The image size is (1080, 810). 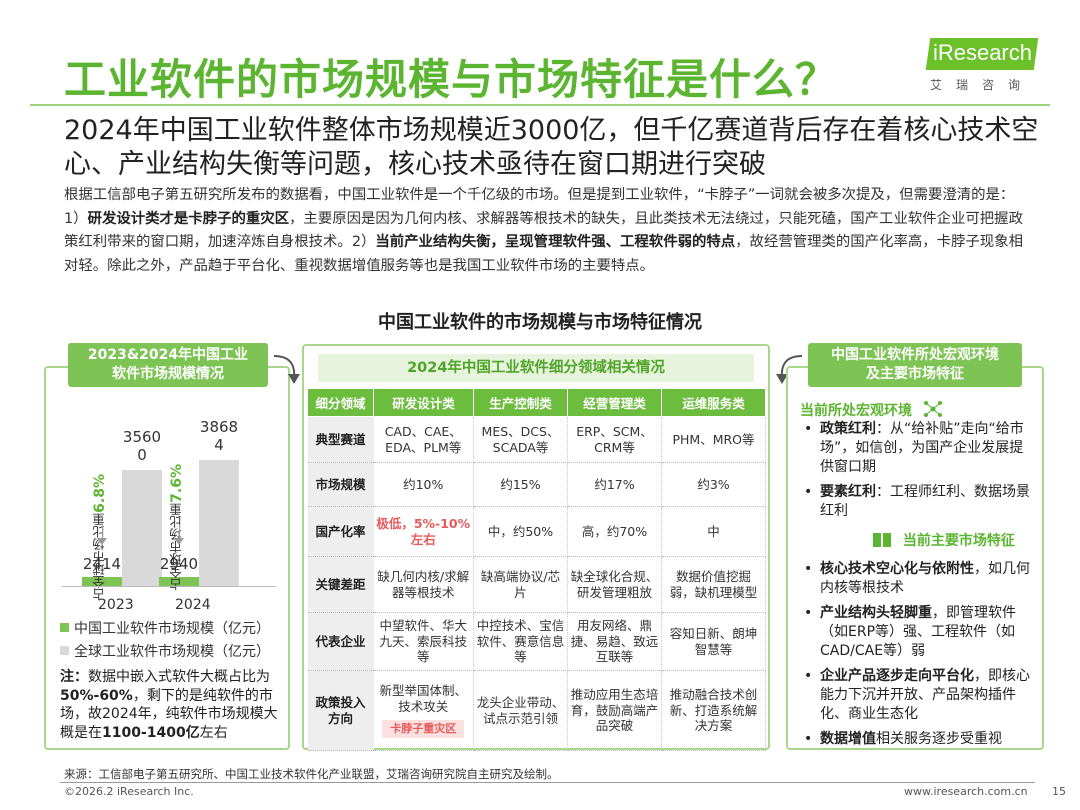 What do you see at coordinates (520, 531) in the screenshot?
I see `table-cell: 中，约50%` at bounding box center [520, 531].